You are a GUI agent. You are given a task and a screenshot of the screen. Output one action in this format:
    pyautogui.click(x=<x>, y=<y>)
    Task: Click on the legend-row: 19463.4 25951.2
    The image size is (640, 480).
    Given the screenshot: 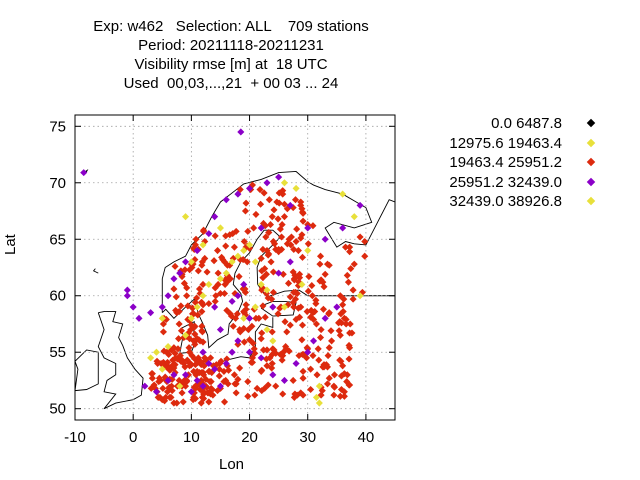 What is the action you would take?
    pyautogui.click(x=515, y=164)
    